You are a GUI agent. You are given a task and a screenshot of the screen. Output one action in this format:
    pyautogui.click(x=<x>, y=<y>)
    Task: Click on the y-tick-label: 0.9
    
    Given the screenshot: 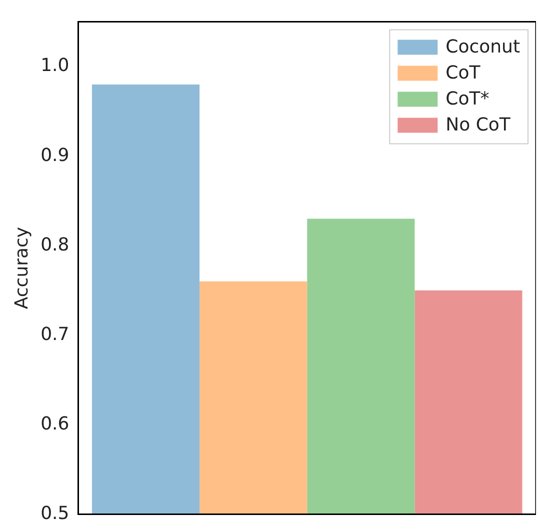 What is the action you would take?
    pyautogui.click(x=55, y=155)
    